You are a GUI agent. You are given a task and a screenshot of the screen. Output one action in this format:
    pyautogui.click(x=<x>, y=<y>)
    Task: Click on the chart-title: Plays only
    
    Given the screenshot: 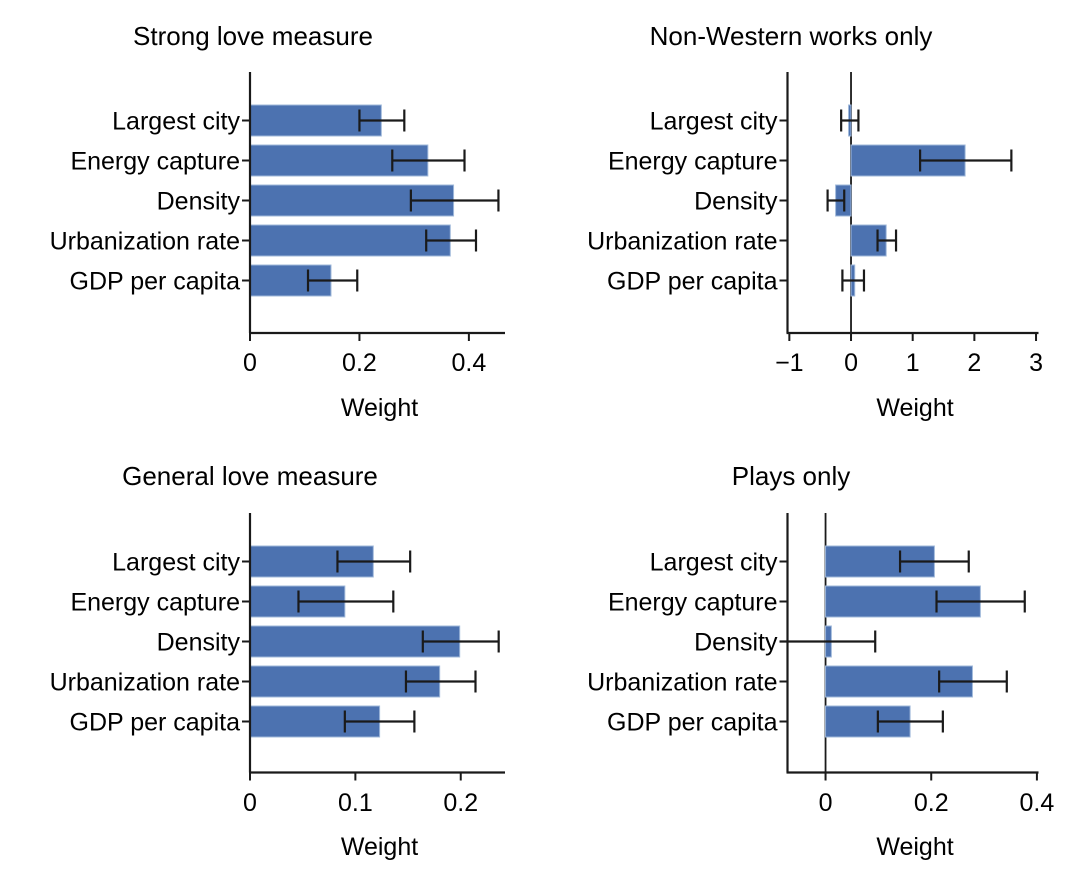 What is the action you would take?
    pyautogui.click(x=791, y=476)
    